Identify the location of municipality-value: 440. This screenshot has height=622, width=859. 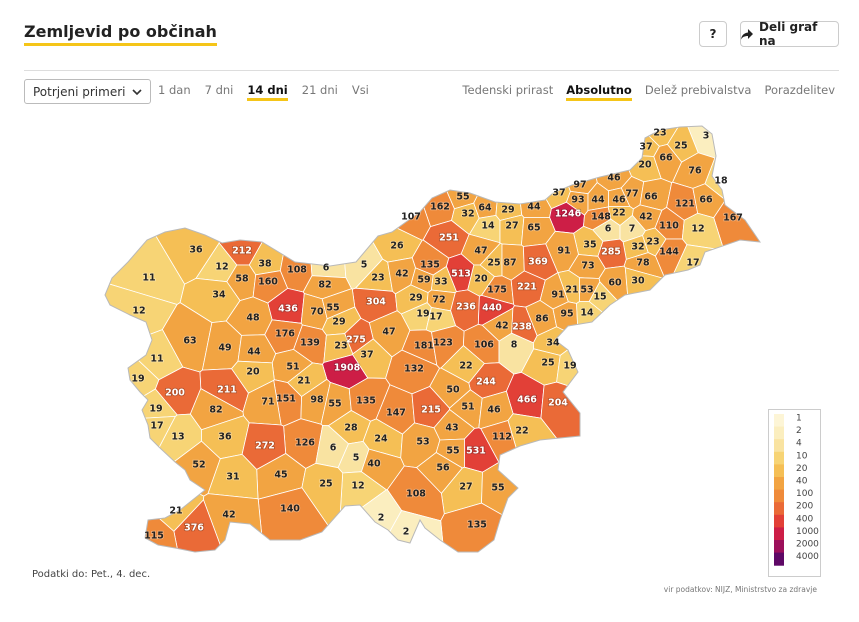
(492, 308).